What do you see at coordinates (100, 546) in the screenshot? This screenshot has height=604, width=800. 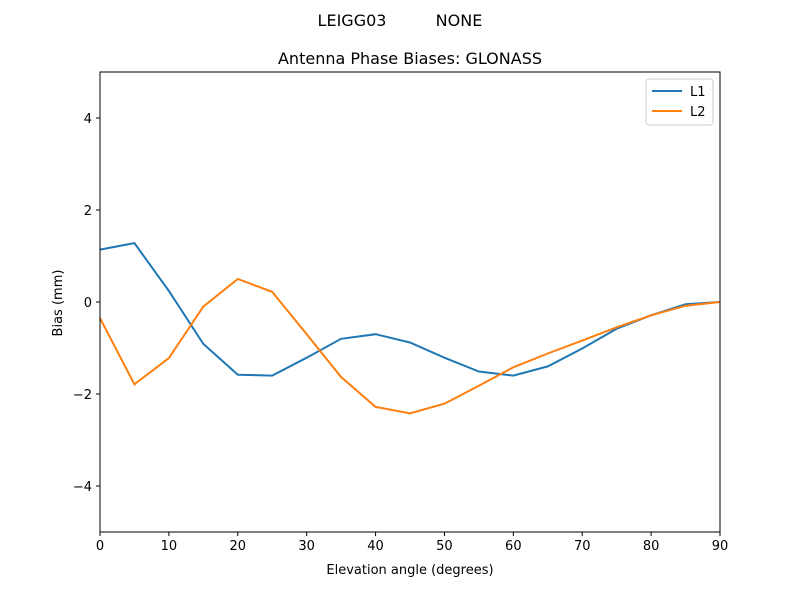 I see `x-tick-label: 0` at bounding box center [100, 546].